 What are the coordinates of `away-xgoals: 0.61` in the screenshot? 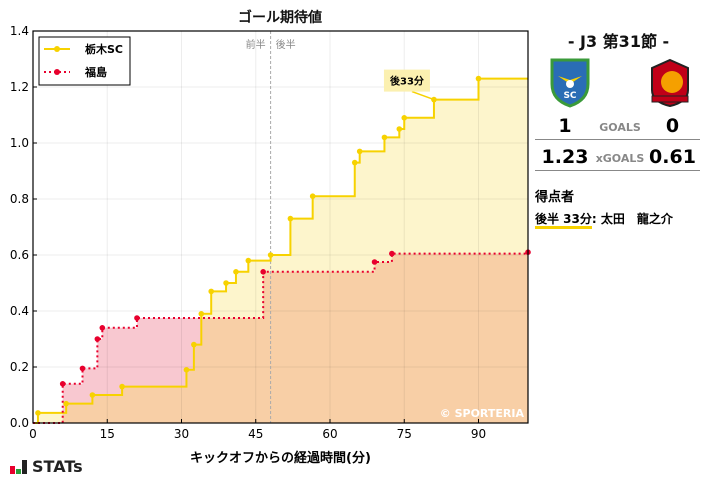 It's located at (672, 157).